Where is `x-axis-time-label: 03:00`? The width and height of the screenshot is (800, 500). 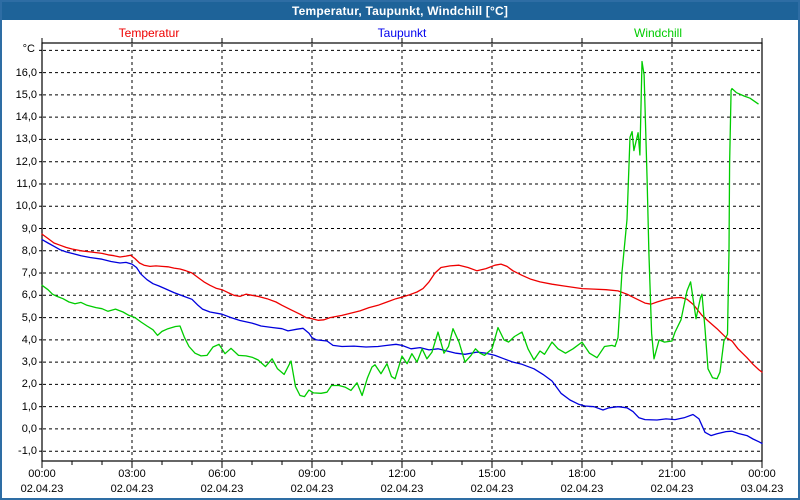
x-axis-time-label: 03:00 is located at coordinates (132, 474).